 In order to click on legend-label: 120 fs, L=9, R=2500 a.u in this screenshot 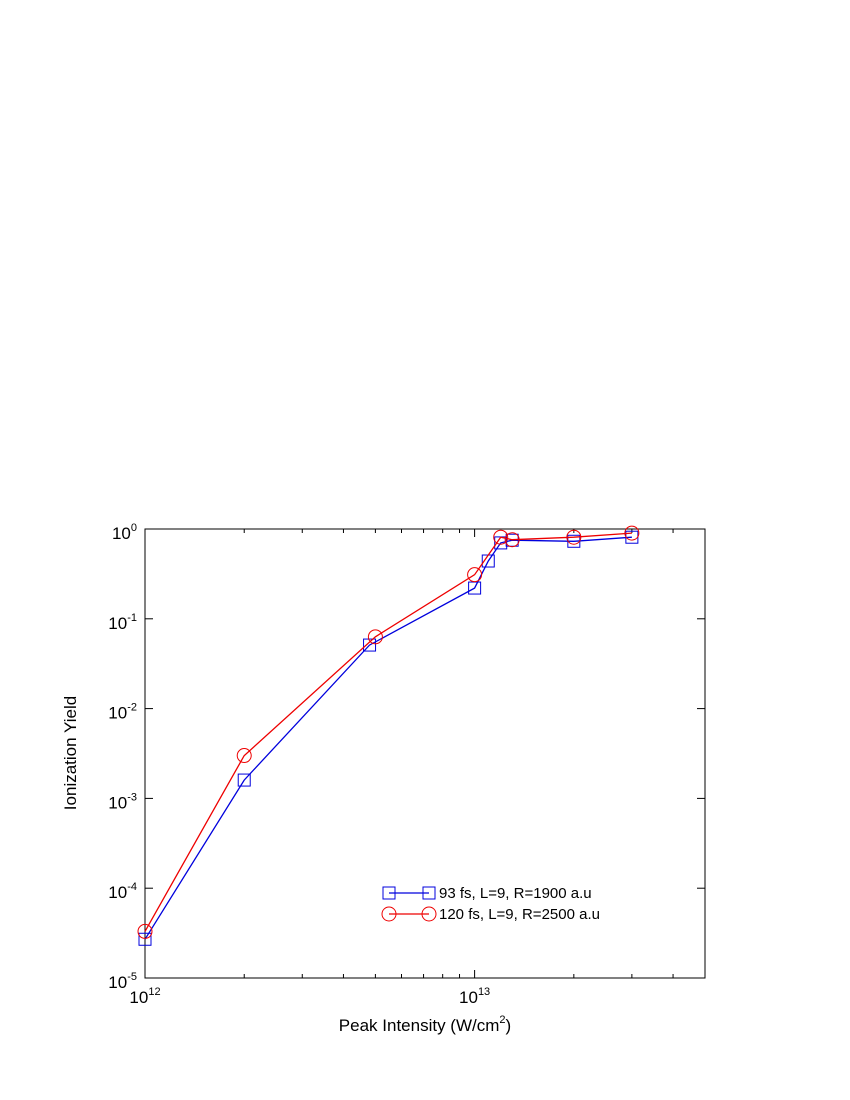, I will do `click(519, 914)`.